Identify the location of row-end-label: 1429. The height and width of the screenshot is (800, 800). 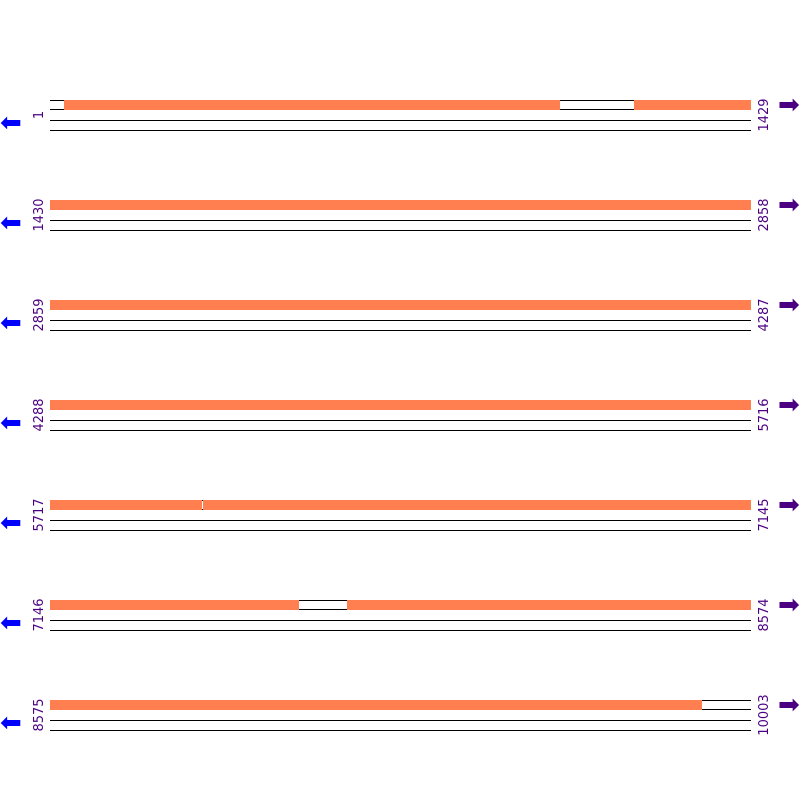
(764, 115).